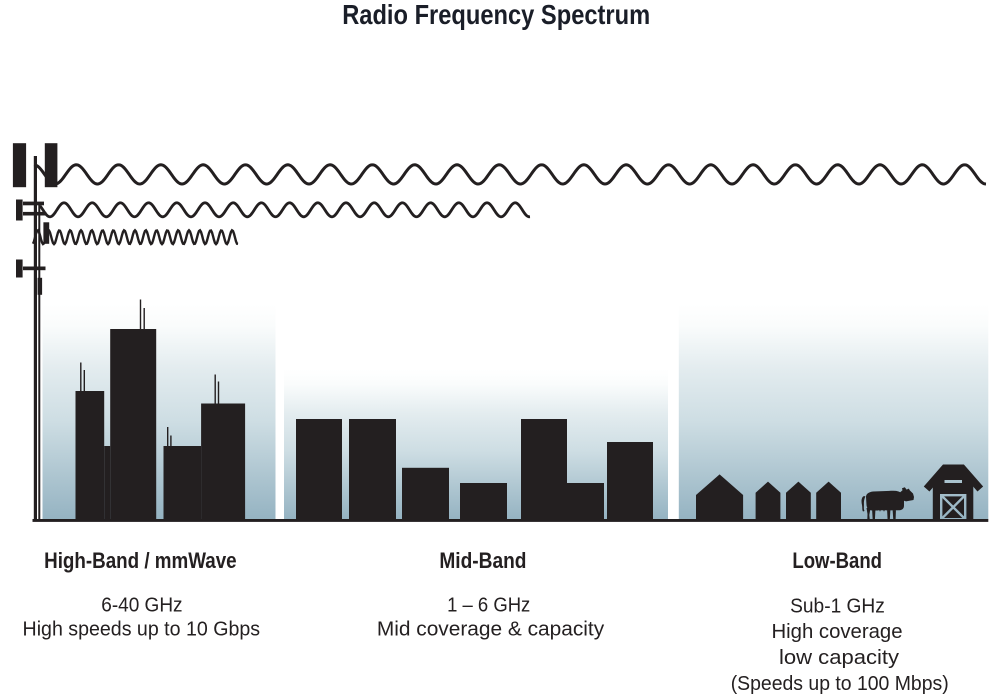  What do you see at coordinates (837, 560) in the screenshot?
I see `svg-text: Low-Band` at bounding box center [837, 560].